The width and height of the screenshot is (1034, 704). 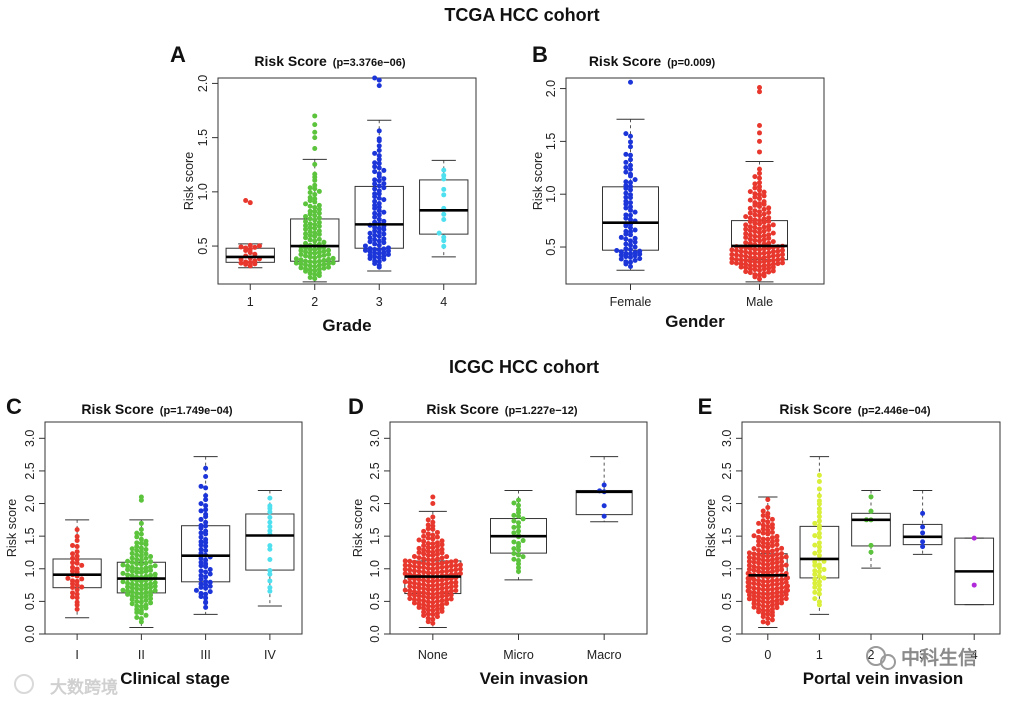 What do you see at coordinates (767, 655) in the screenshot?
I see `x-tick-label: 0` at bounding box center [767, 655].